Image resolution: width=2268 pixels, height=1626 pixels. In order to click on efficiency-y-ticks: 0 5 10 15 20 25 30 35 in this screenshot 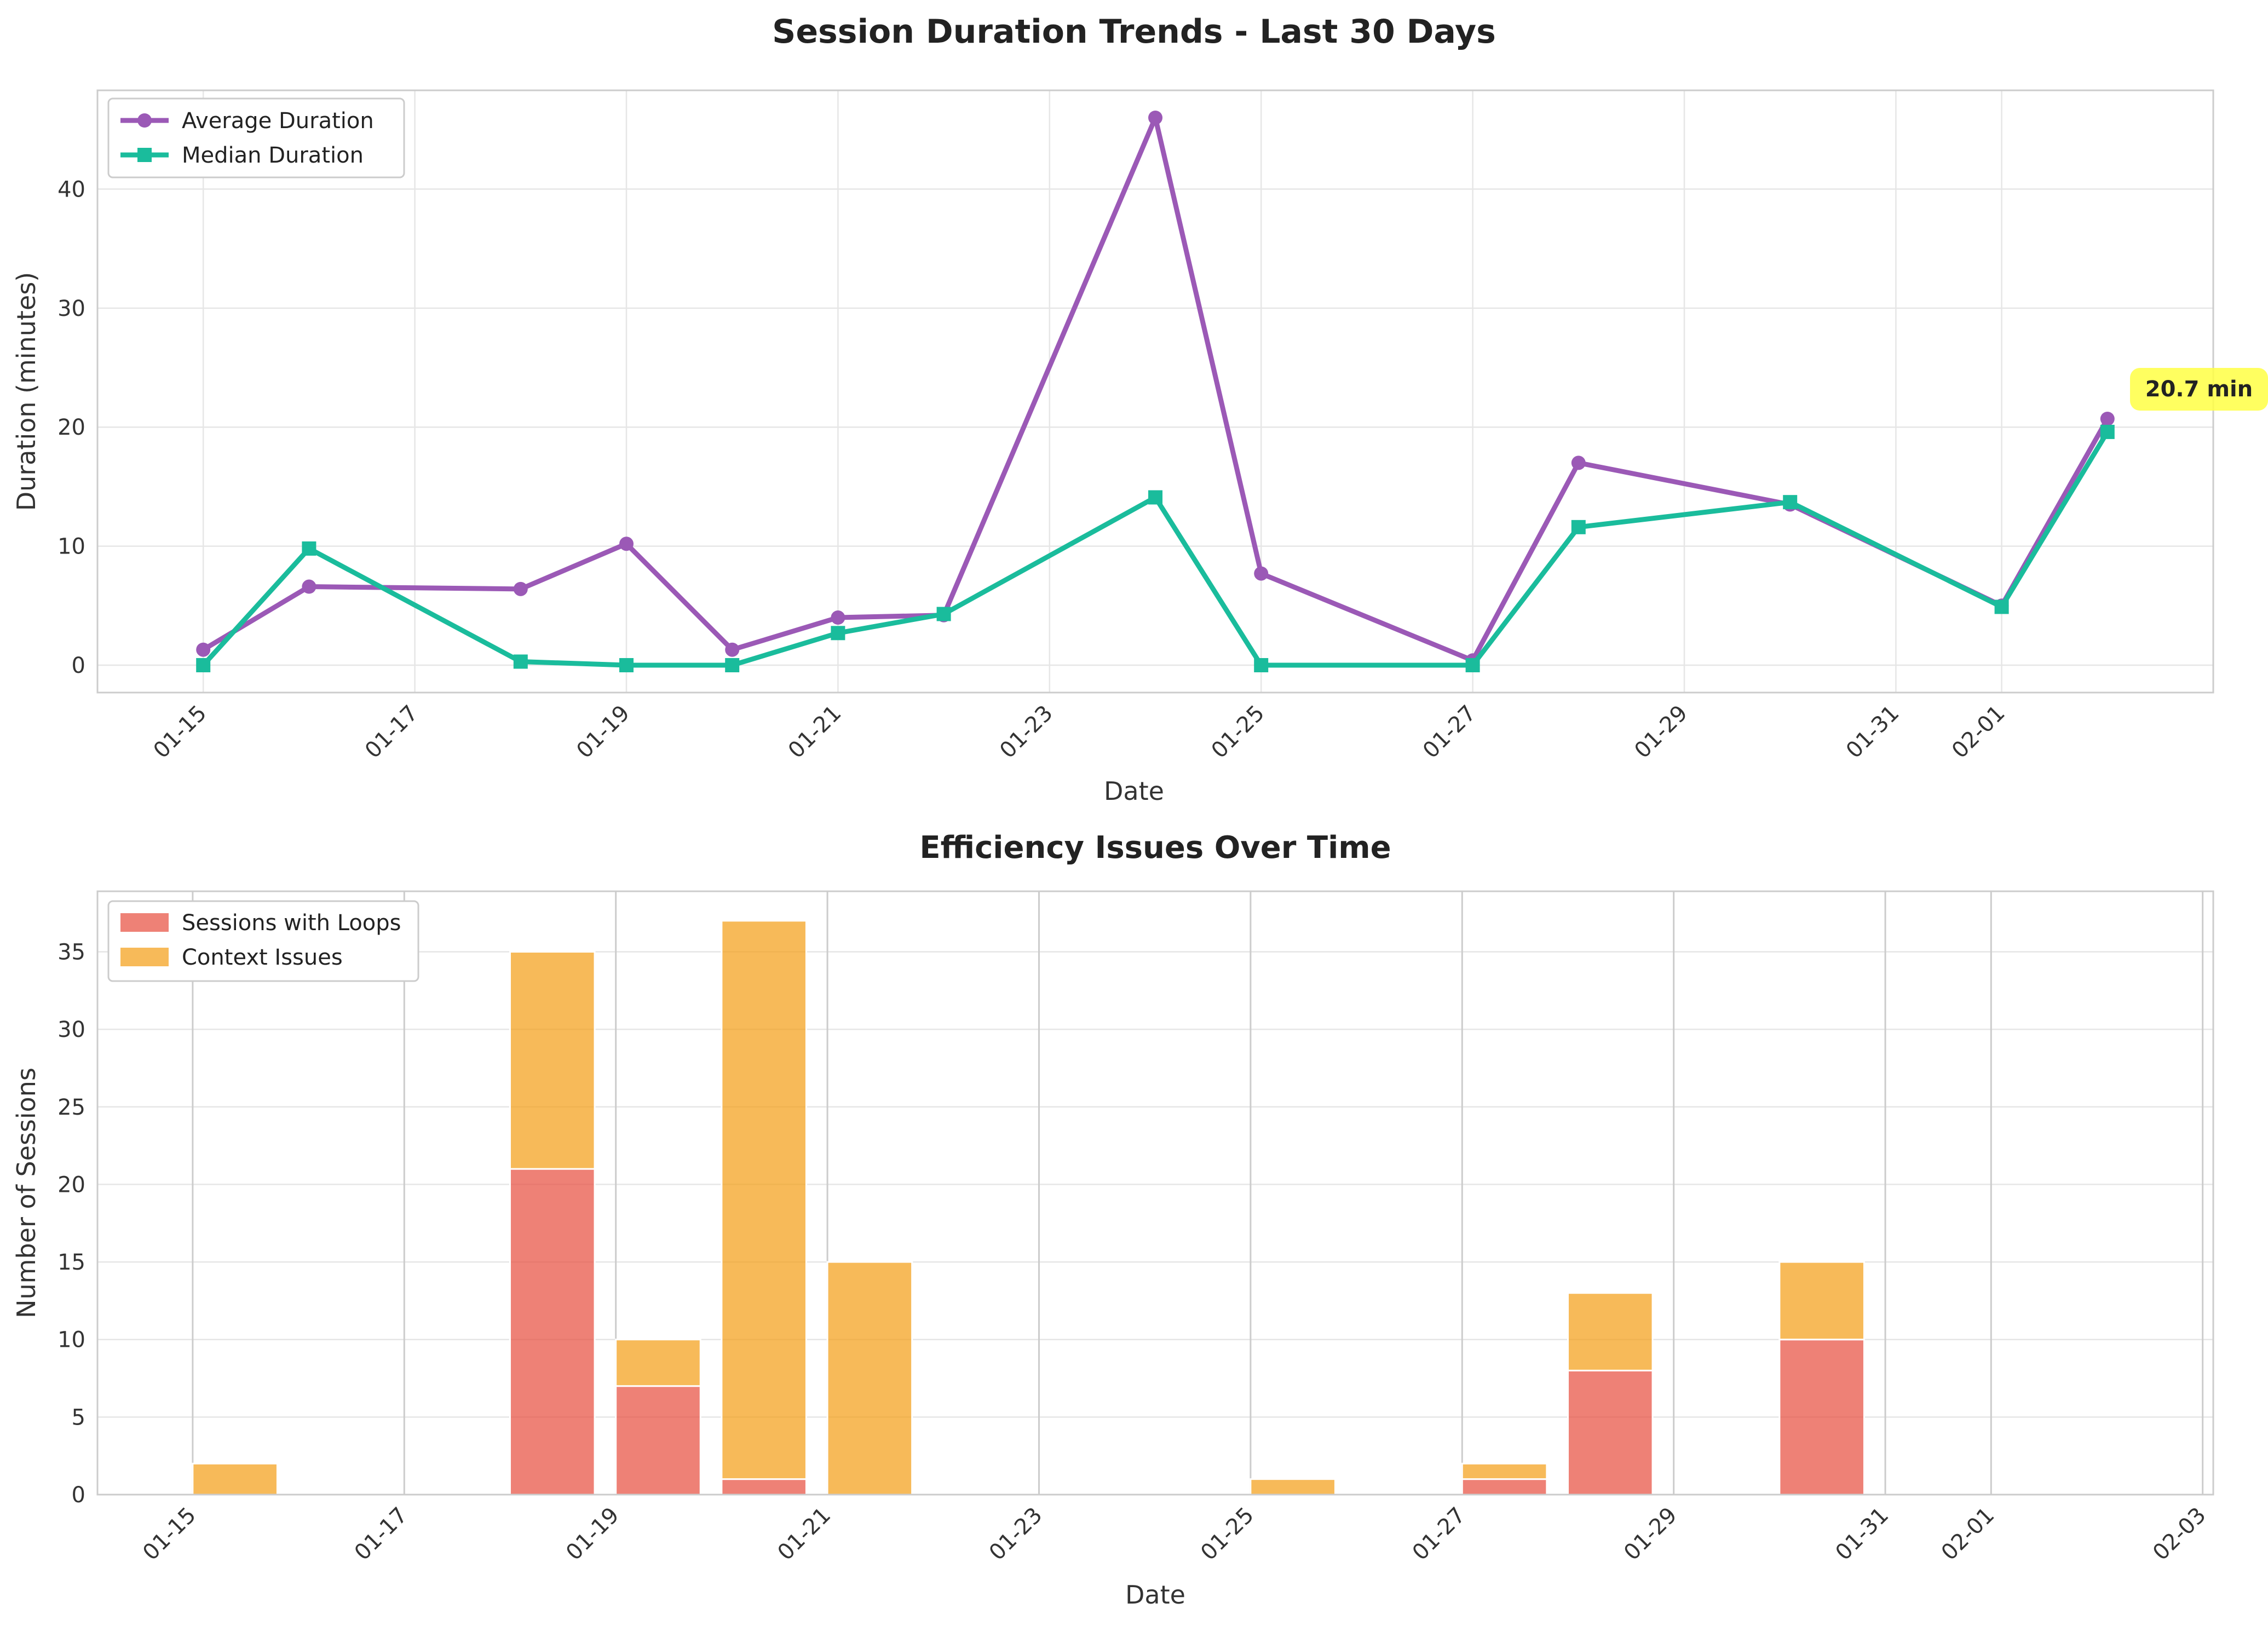, I will do `click(71, 1223)`.